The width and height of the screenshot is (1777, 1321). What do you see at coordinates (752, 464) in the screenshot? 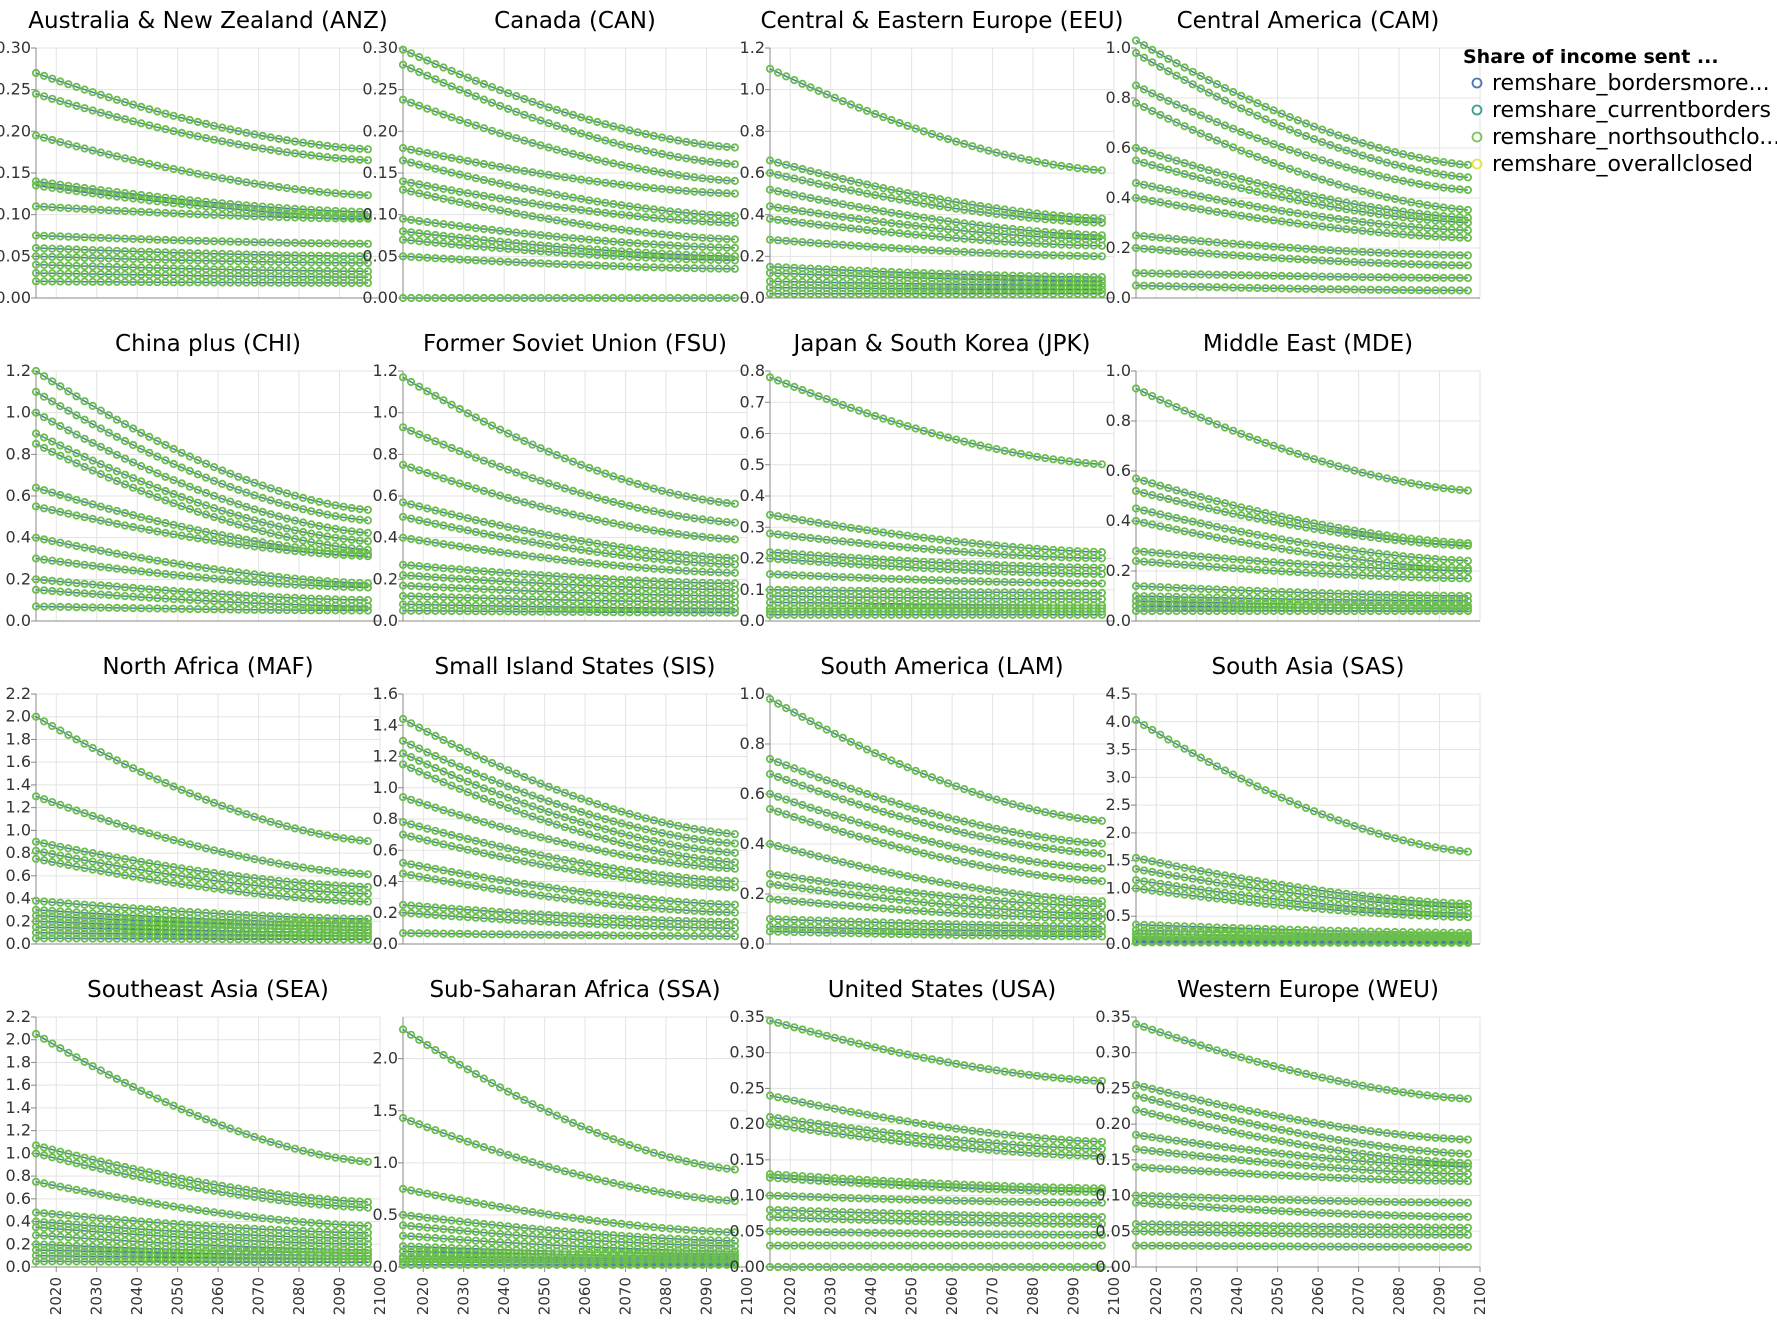
I see `y-tick-label: 0.5` at bounding box center [752, 464].